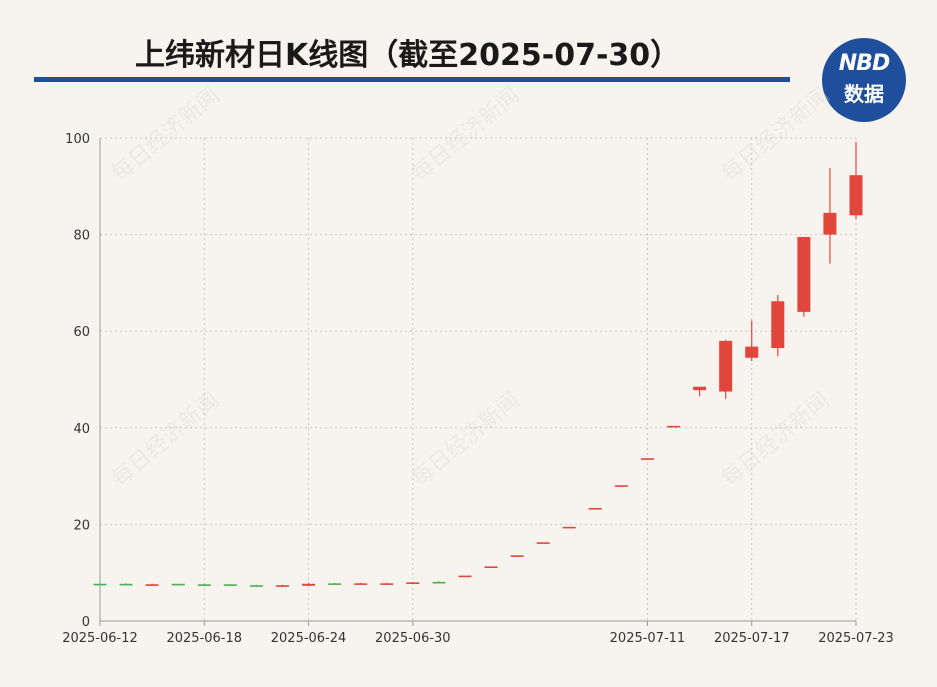 The height and width of the screenshot is (687, 937). What do you see at coordinates (864, 63) in the screenshot?
I see `logo-text-top: NBD` at bounding box center [864, 63].